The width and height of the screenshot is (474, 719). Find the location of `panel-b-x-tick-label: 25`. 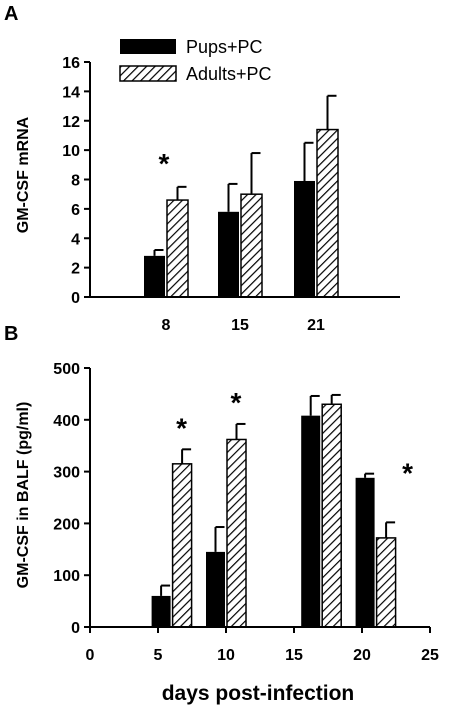

panel-b-x-tick-label: 25 is located at coordinates (430, 655).